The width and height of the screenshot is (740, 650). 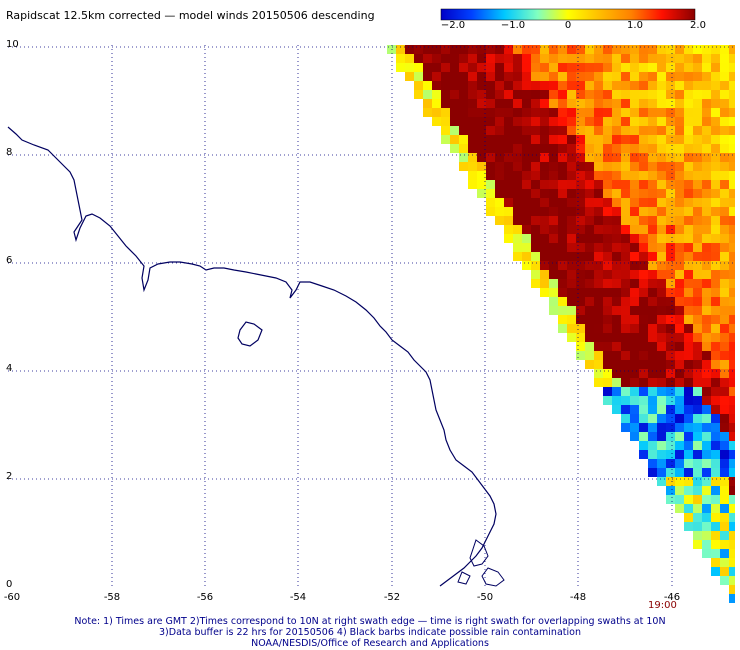 I want to click on x-tick-50w: -50, so click(x=485, y=597).